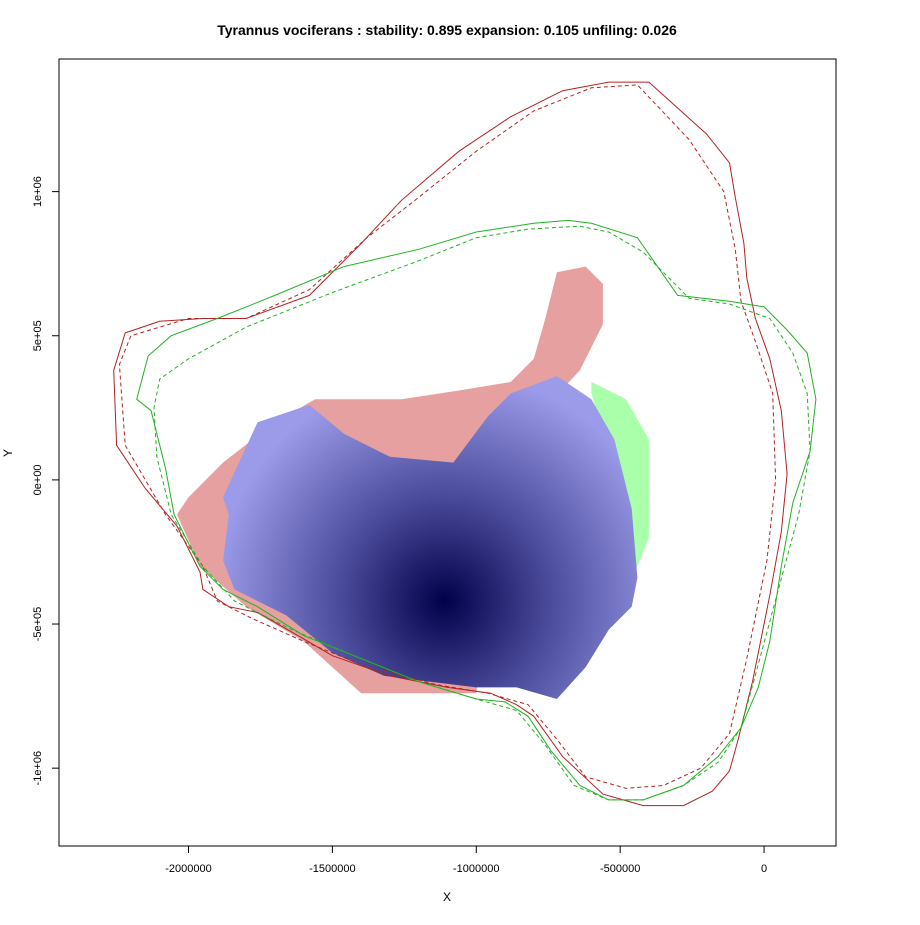  What do you see at coordinates (38, 335) in the screenshot?
I see `y-tick-label: 5e+05` at bounding box center [38, 335].